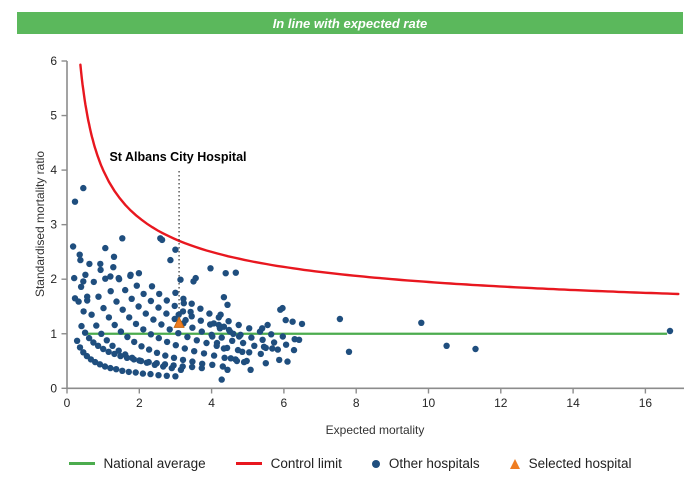 Image resolution: width=700 pixels, height=500 pixels. I want to click on selected-hospital-marker, so click(179, 322).